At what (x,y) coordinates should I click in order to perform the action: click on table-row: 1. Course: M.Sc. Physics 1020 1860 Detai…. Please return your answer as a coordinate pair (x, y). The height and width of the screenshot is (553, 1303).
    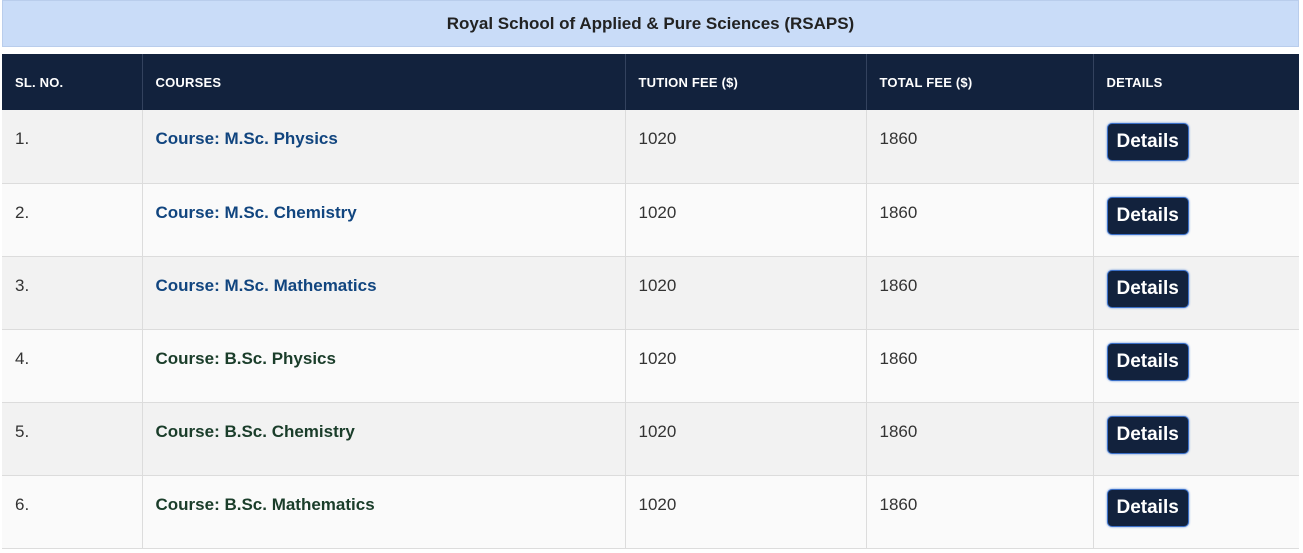
    Looking at the image, I should click on (650, 147).